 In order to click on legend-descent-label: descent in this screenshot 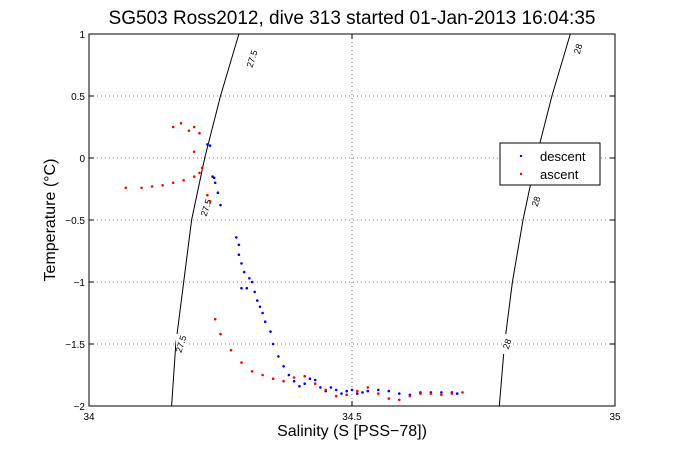, I will do `click(563, 156)`.